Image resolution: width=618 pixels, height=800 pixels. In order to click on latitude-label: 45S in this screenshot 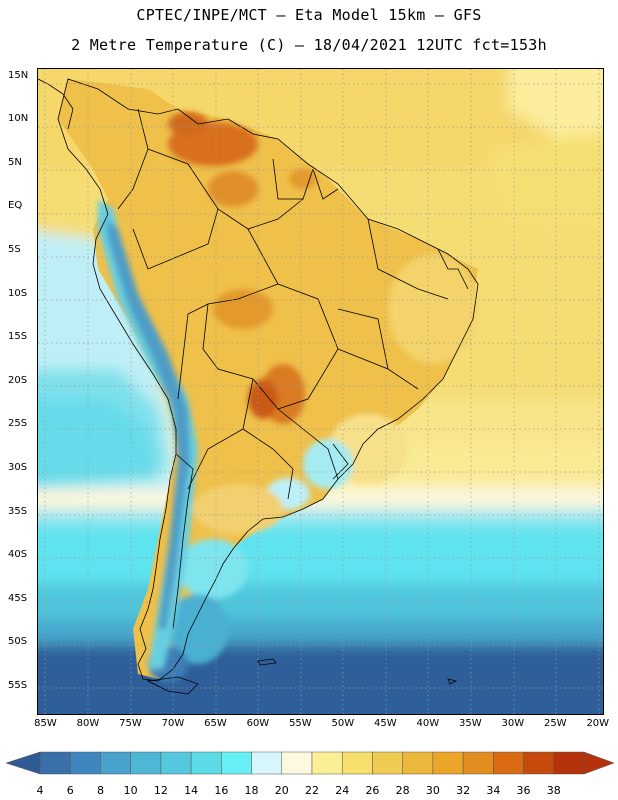, I will do `click(18, 598)`.